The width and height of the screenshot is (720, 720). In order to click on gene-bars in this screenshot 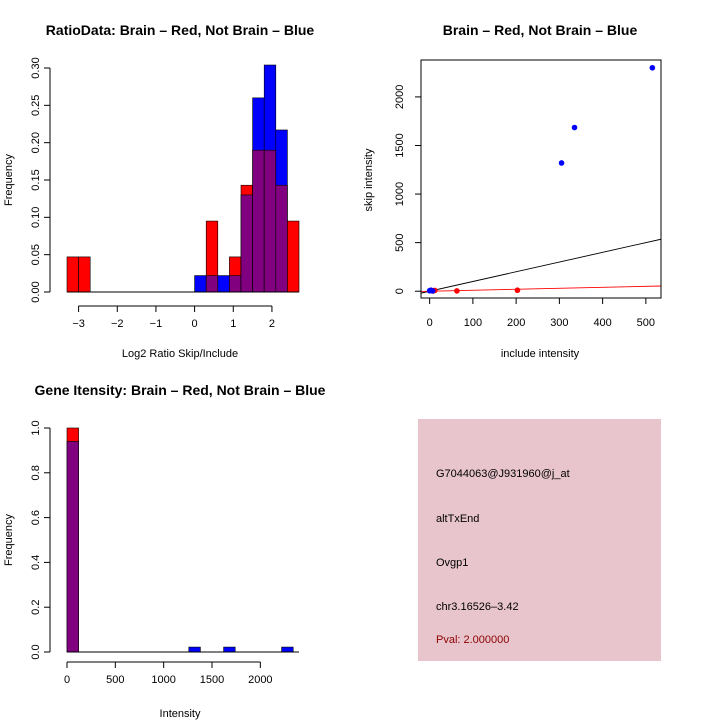, I will do `click(180, 540)`.